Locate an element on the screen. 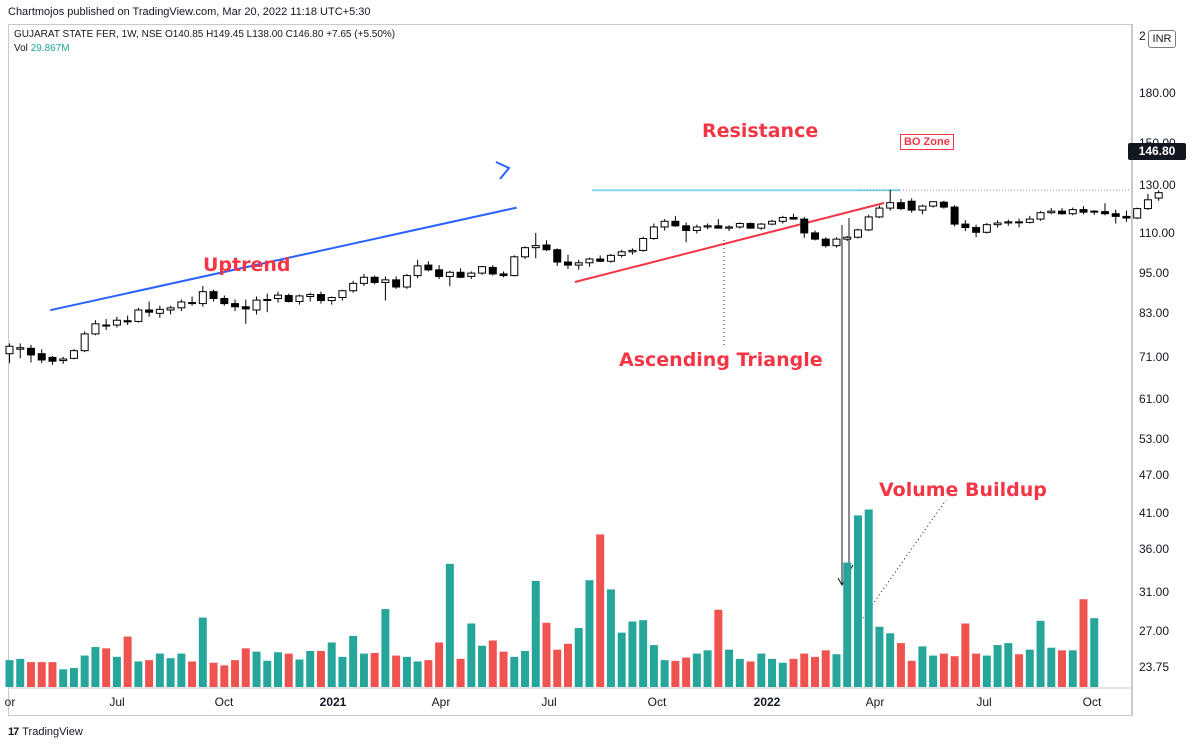 The width and height of the screenshot is (1200, 747). y-tick-label: 23.75 is located at coordinates (1154, 667).